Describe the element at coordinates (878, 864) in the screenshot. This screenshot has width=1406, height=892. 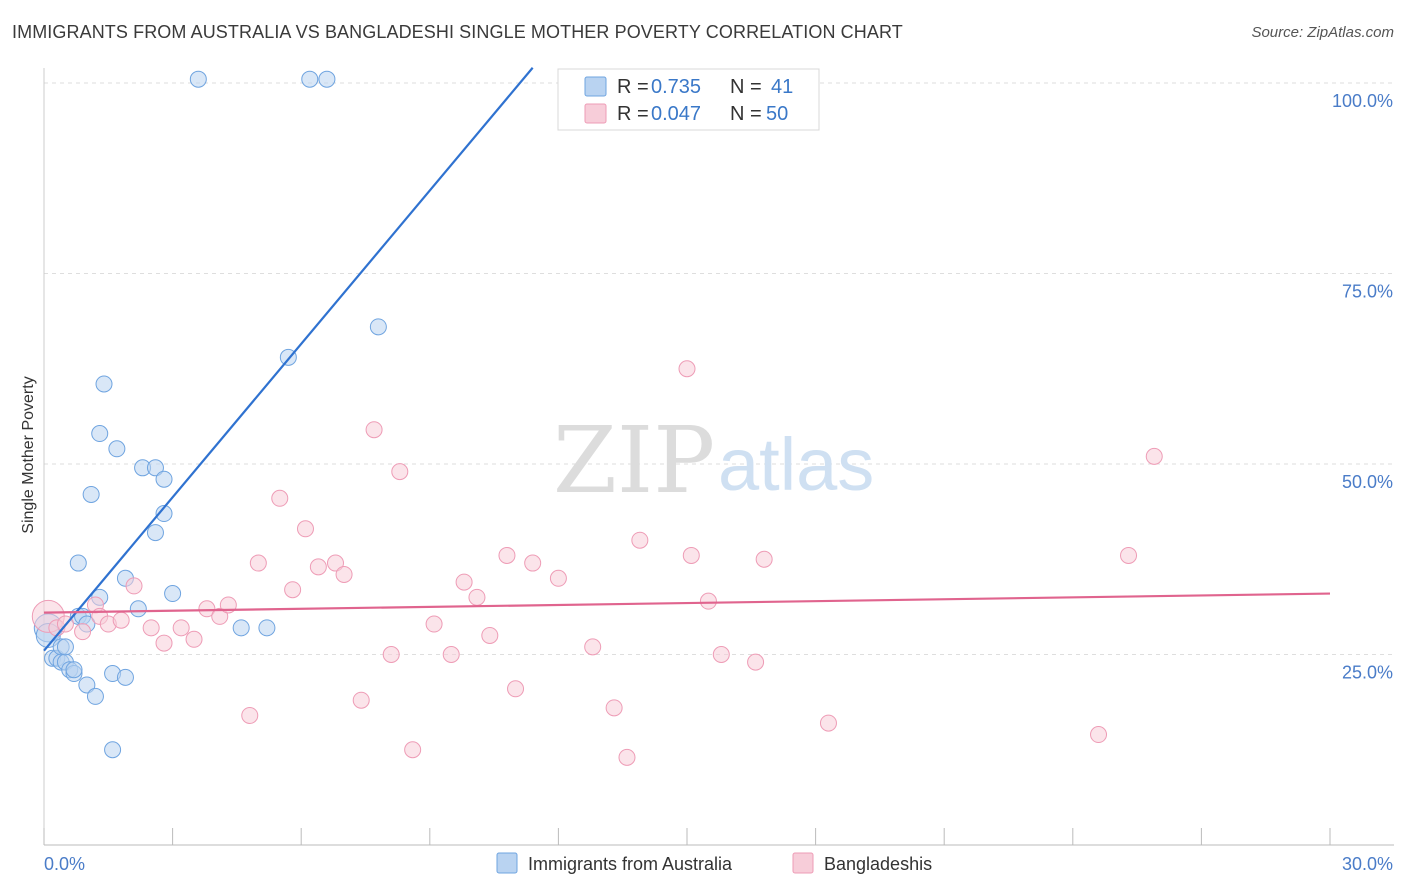
I see `bottom-legend-label-bangladeshi: Bangladeshis` at that location.